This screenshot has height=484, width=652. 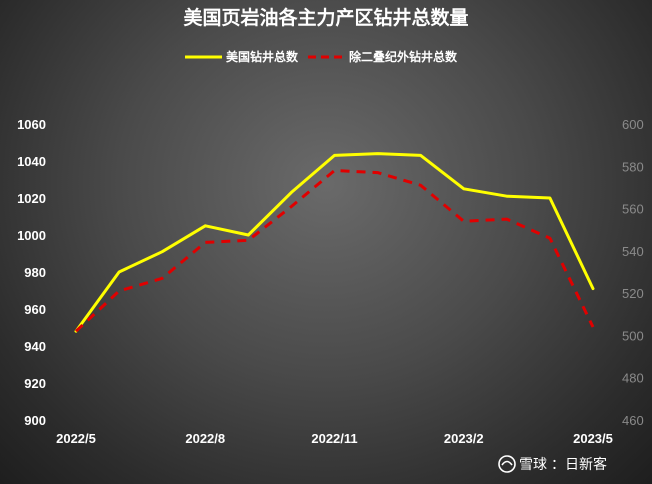 I want to click on y-right-tick-label: 540, so click(x=633, y=251).